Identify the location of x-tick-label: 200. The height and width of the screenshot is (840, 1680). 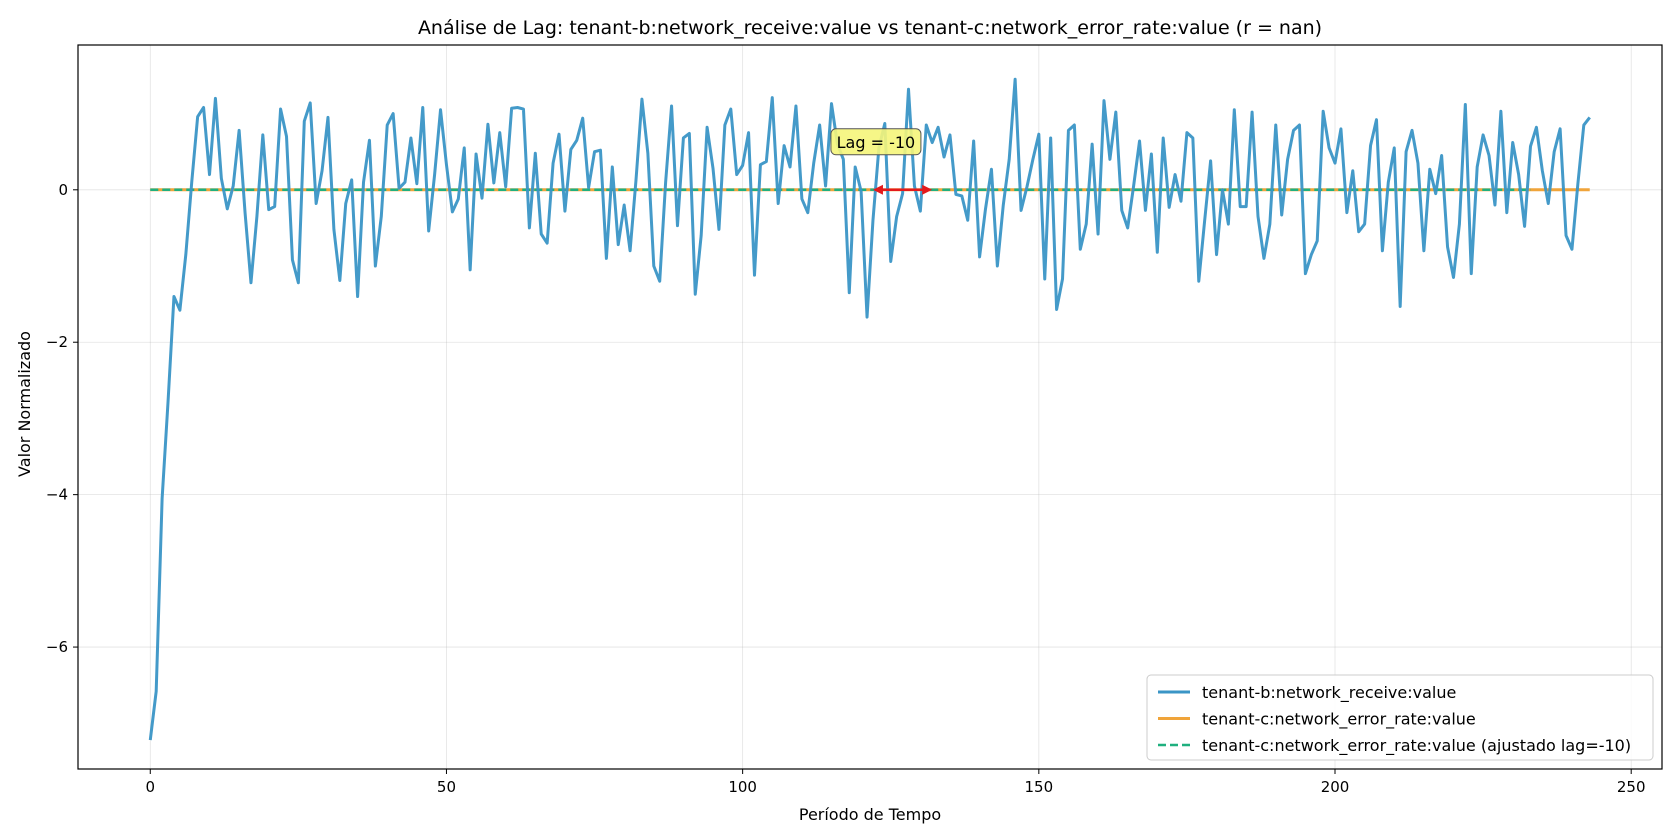
(1335, 787).